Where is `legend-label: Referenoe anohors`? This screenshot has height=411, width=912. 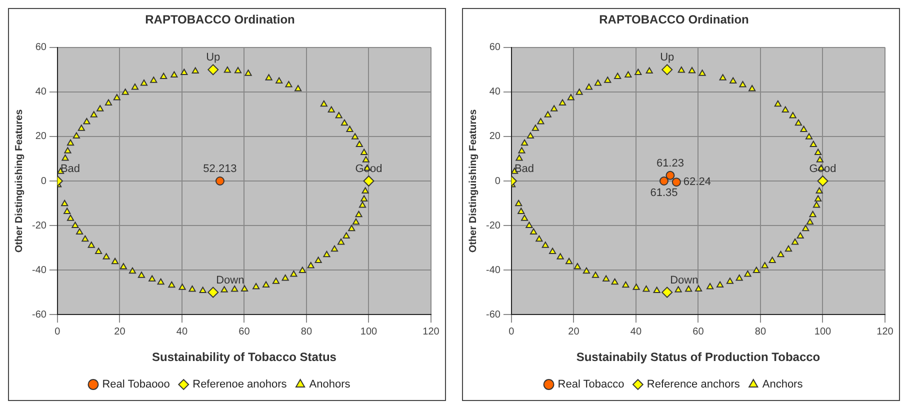
legend-label: Referenoe anohors is located at coordinates (240, 384).